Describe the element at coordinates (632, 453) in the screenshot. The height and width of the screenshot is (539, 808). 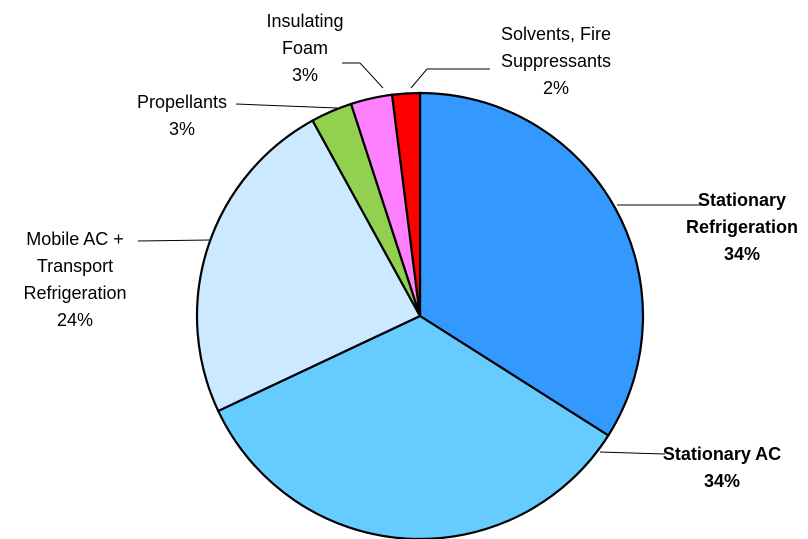
I see `leader-line-stationary-ac` at that location.